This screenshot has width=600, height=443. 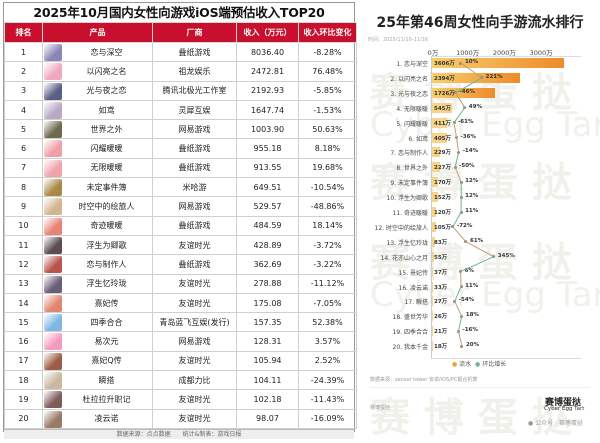 I want to click on category-label: 20. 我本千金, so click(x=393, y=346).